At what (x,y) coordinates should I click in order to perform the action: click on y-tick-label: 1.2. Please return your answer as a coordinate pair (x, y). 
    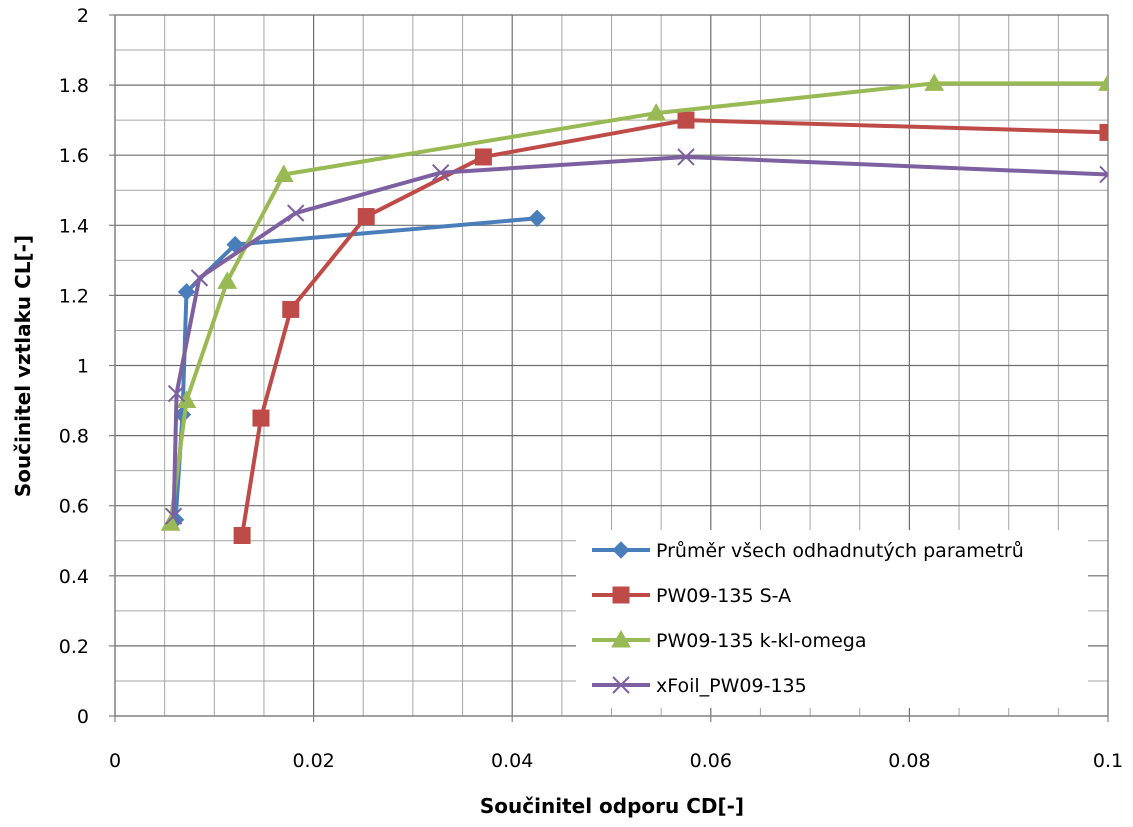
    Looking at the image, I should click on (74, 296).